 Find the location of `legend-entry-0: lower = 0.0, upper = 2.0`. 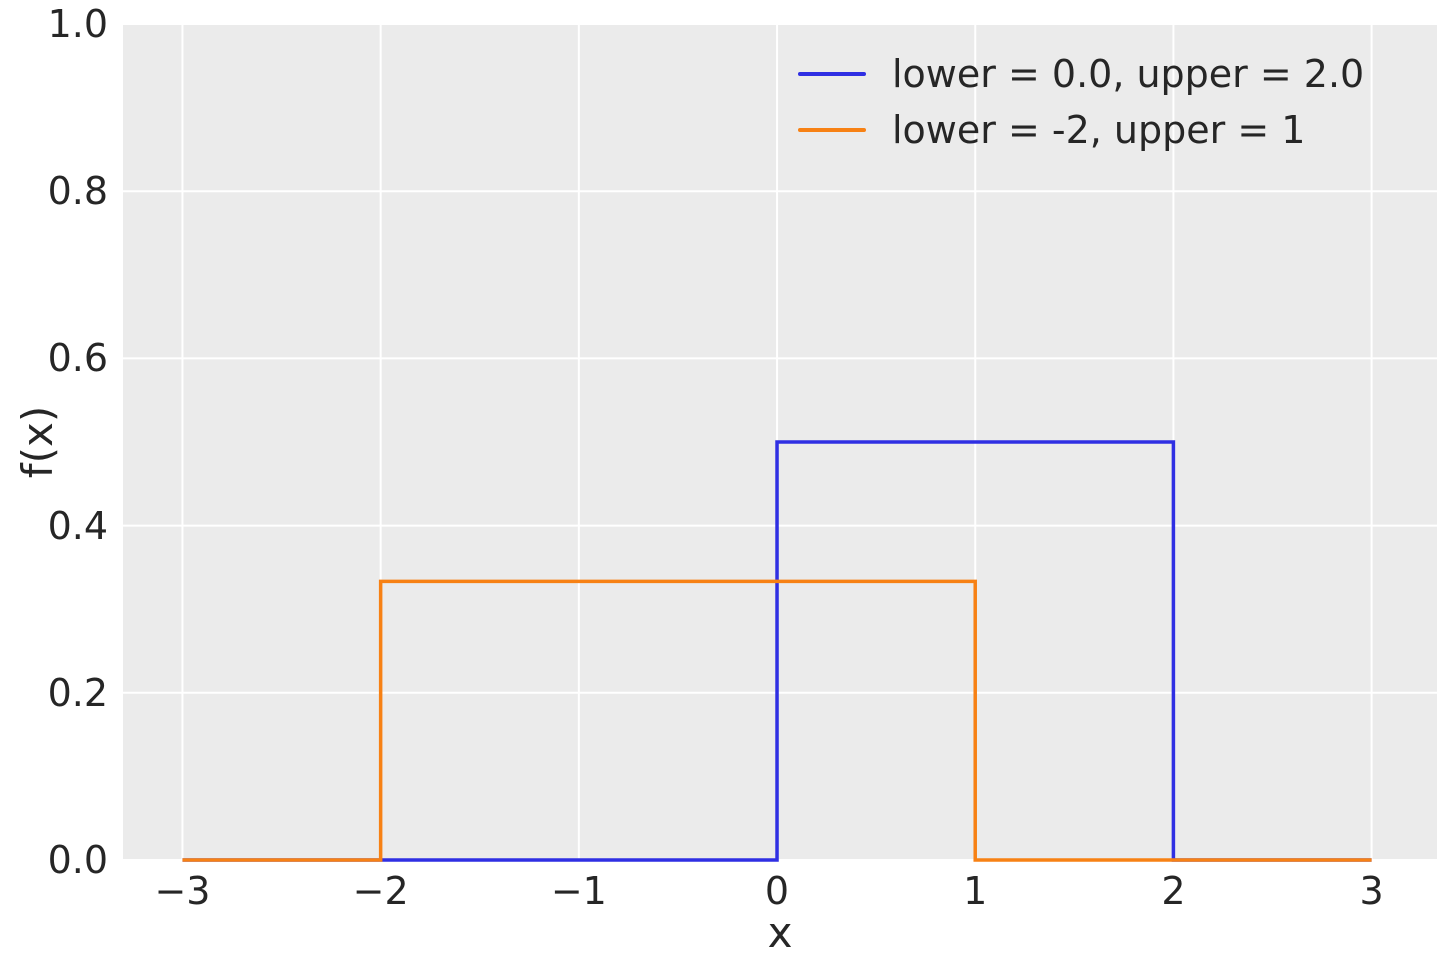

legend-entry-0: lower = 0.0, upper = 2.0 is located at coordinates (1081, 74).